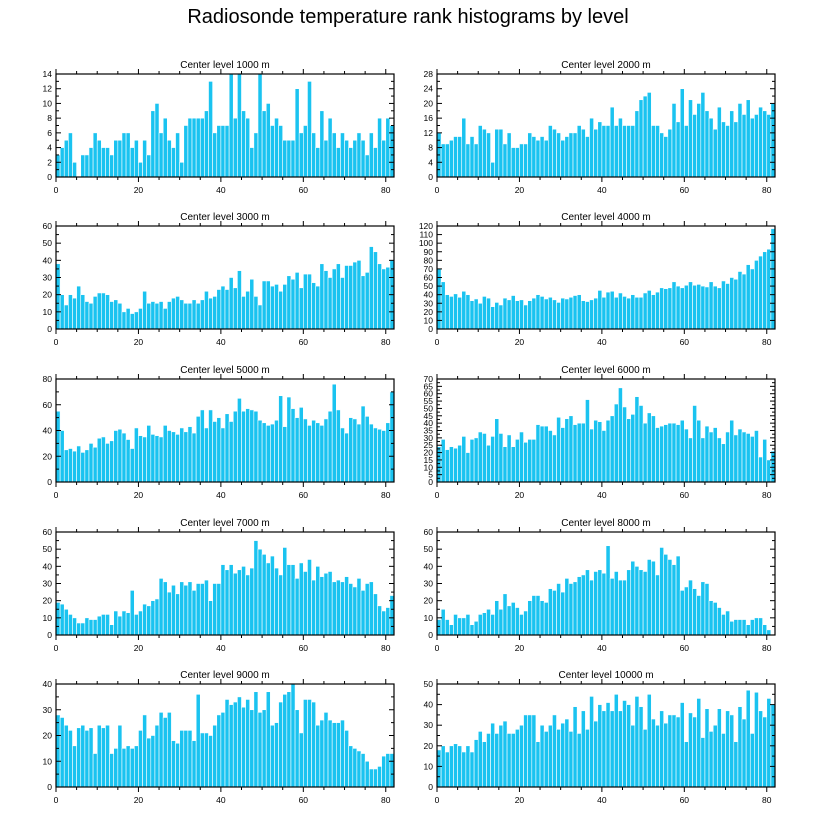  Describe the element at coordinates (429, 74) in the screenshot. I see `y-tick-label: 28` at that location.